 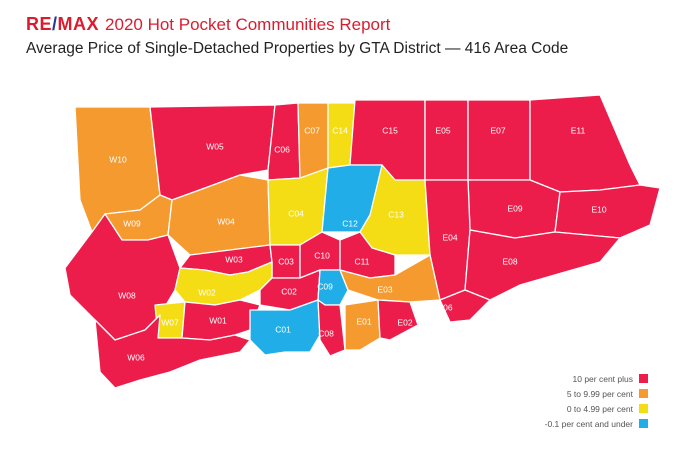 I want to click on district-e08, so click(x=542, y=265).